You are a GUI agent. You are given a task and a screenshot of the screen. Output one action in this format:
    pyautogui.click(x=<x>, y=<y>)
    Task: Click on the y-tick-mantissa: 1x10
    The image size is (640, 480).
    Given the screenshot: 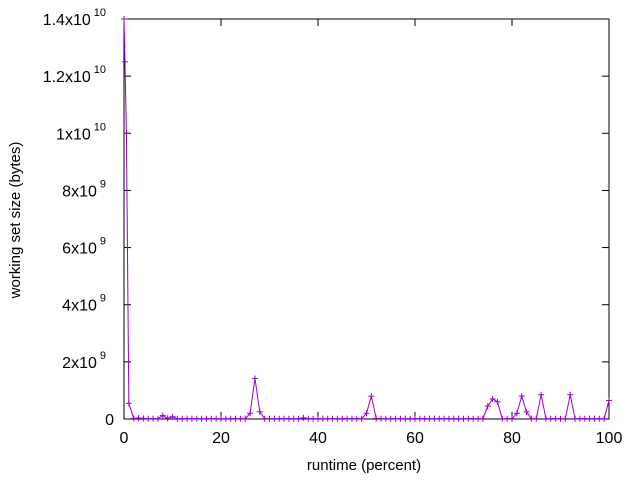 What is the action you would take?
    pyautogui.click(x=73, y=134)
    